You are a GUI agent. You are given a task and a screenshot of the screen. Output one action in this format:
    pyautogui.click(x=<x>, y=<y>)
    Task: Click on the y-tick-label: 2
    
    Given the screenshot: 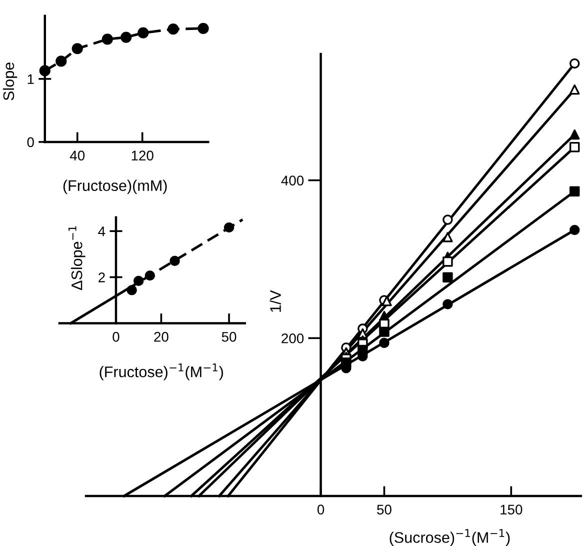 What is the action you would take?
    pyautogui.click(x=101, y=277)
    